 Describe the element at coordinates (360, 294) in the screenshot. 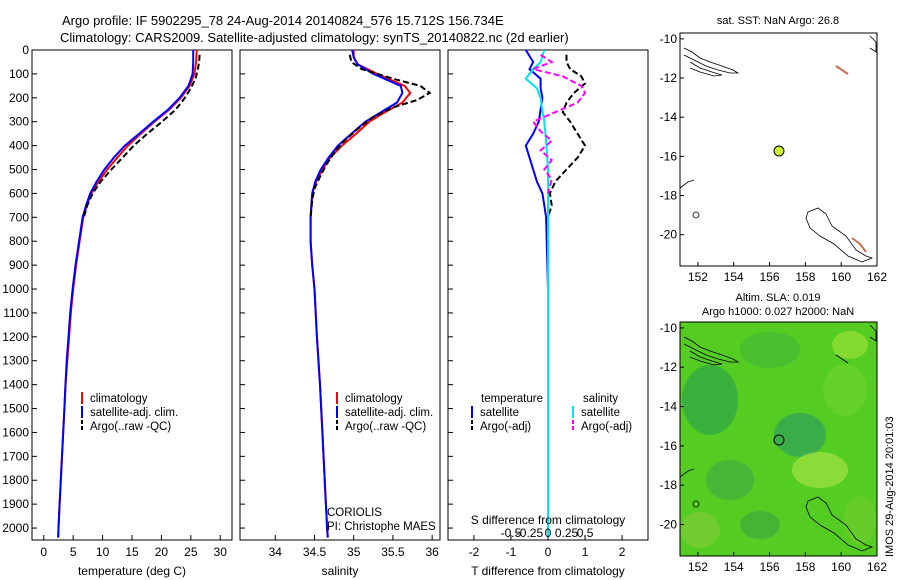

I see `series-line-climatology` at that location.